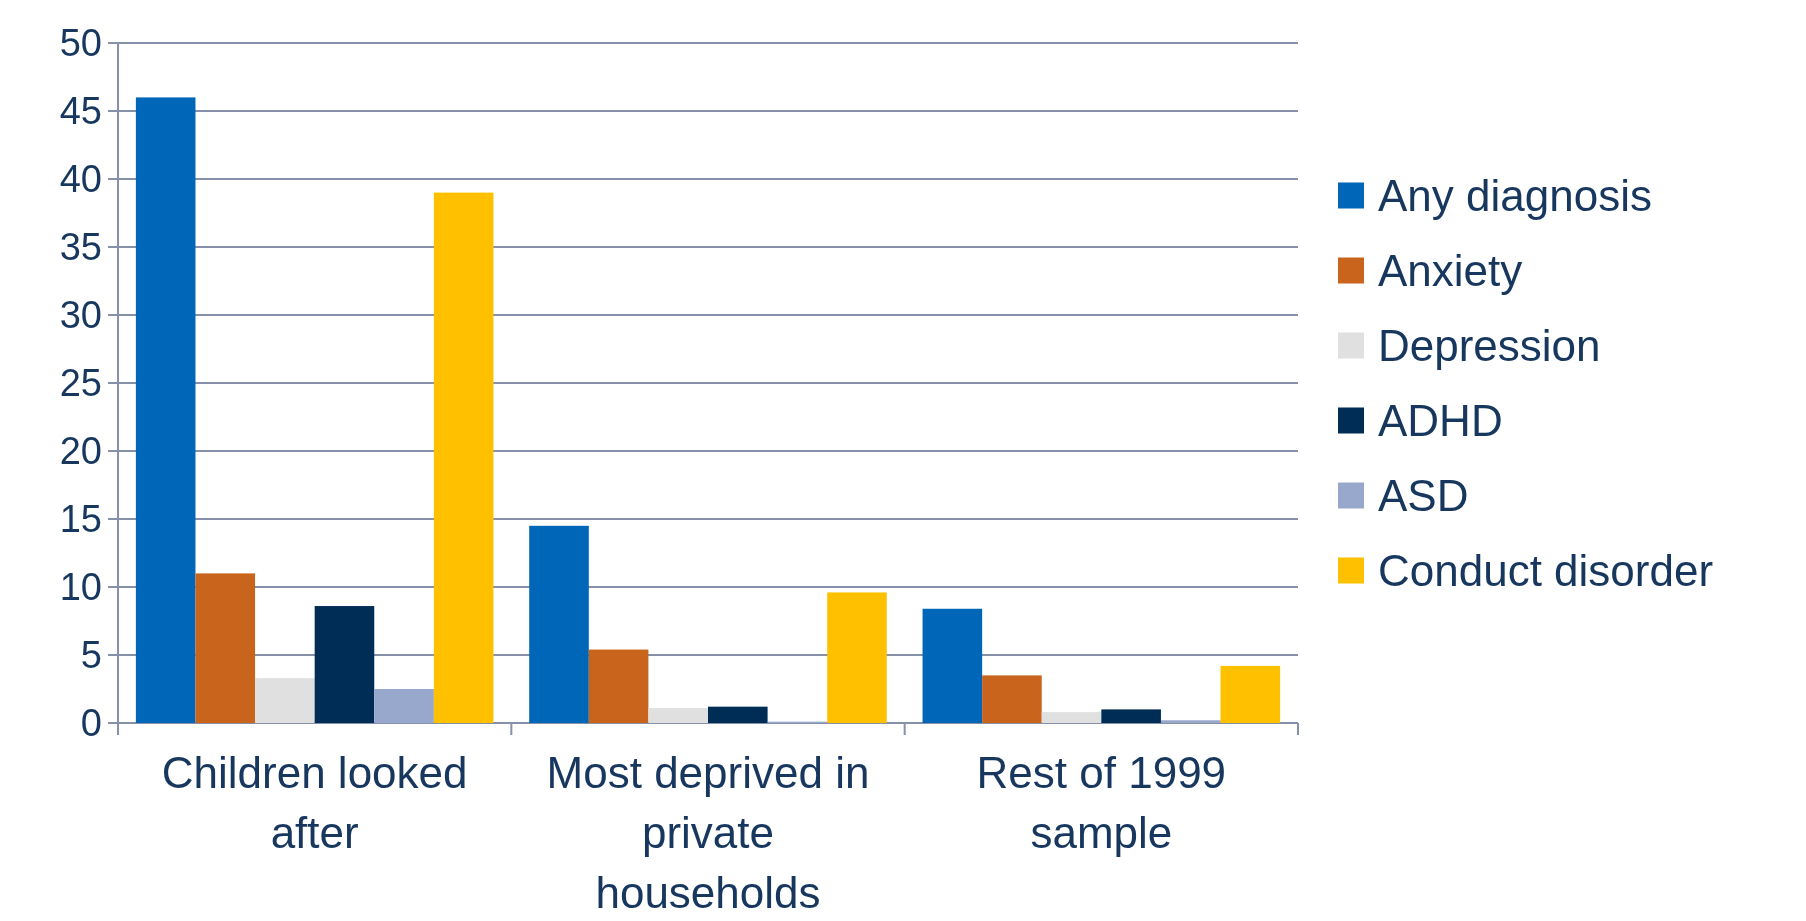 The width and height of the screenshot is (1806, 921). Describe the element at coordinates (80, 519) in the screenshot. I see `y-tick-label: 15` at that location.